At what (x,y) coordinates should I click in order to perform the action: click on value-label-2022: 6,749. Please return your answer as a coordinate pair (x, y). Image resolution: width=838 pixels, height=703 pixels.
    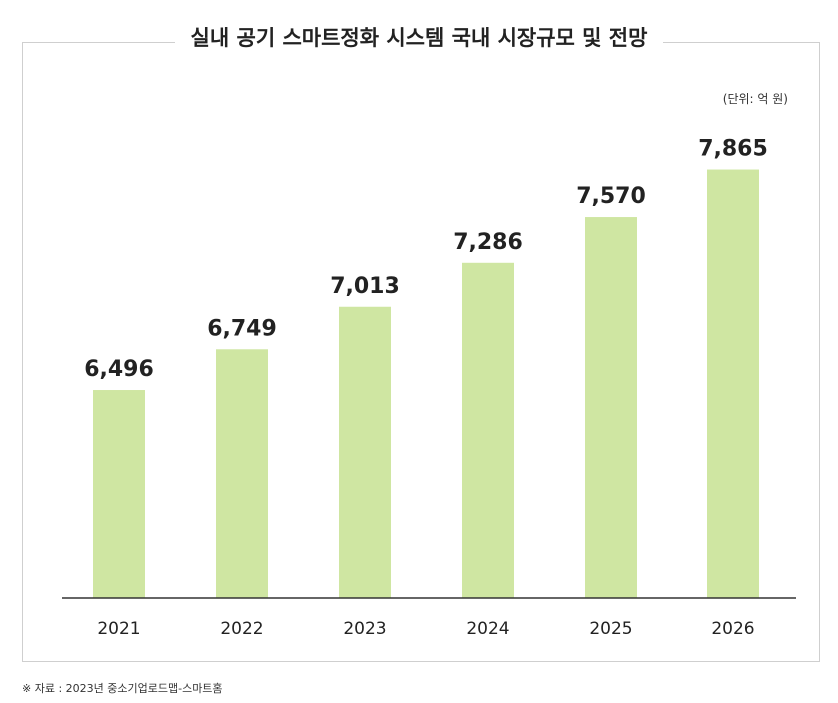
    Looking at the image, I should click on (242, 328).